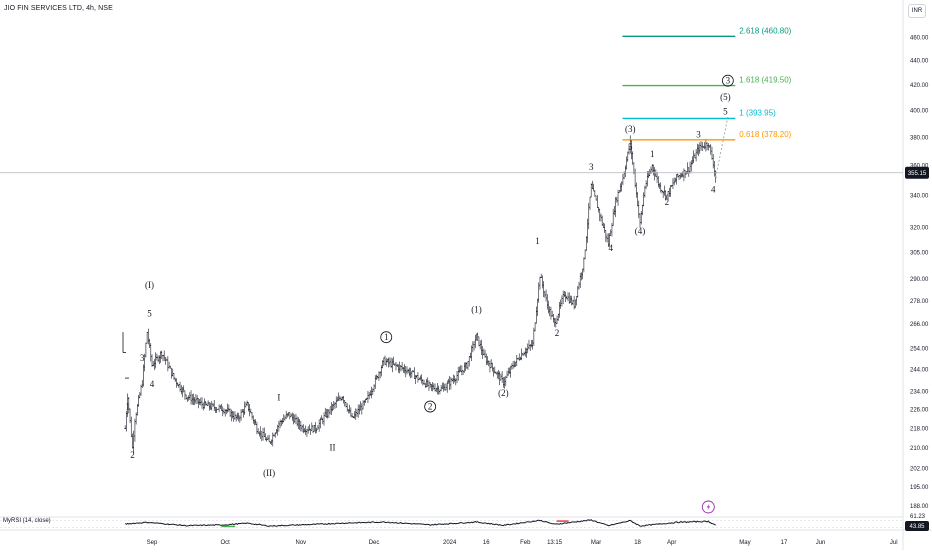  Describe the element at coordinates (765, 134) in the screenshot. I see `fib-label: 0.618 (378.20)` at that location.